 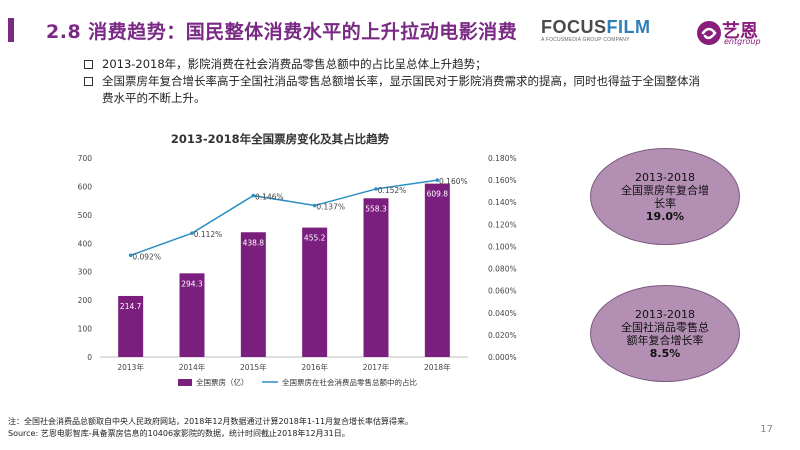 What do you see at coordinates (665, 190) in the screenshot?
I see `callout-line: 全国票房年复合增` at bounding box center [665, 190].